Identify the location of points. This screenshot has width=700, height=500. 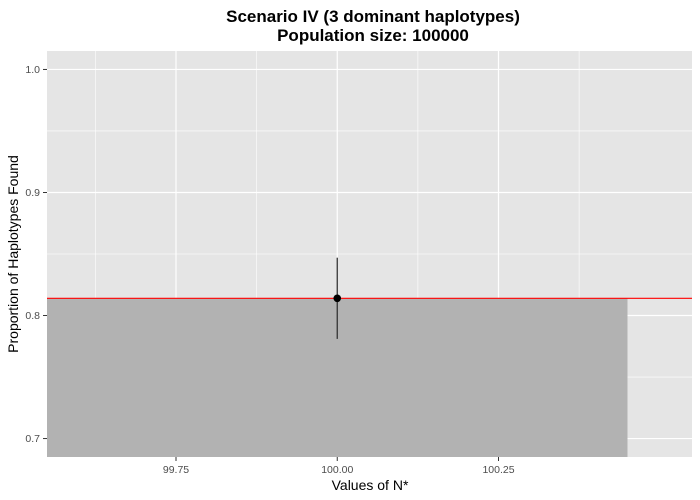
(337, 298).